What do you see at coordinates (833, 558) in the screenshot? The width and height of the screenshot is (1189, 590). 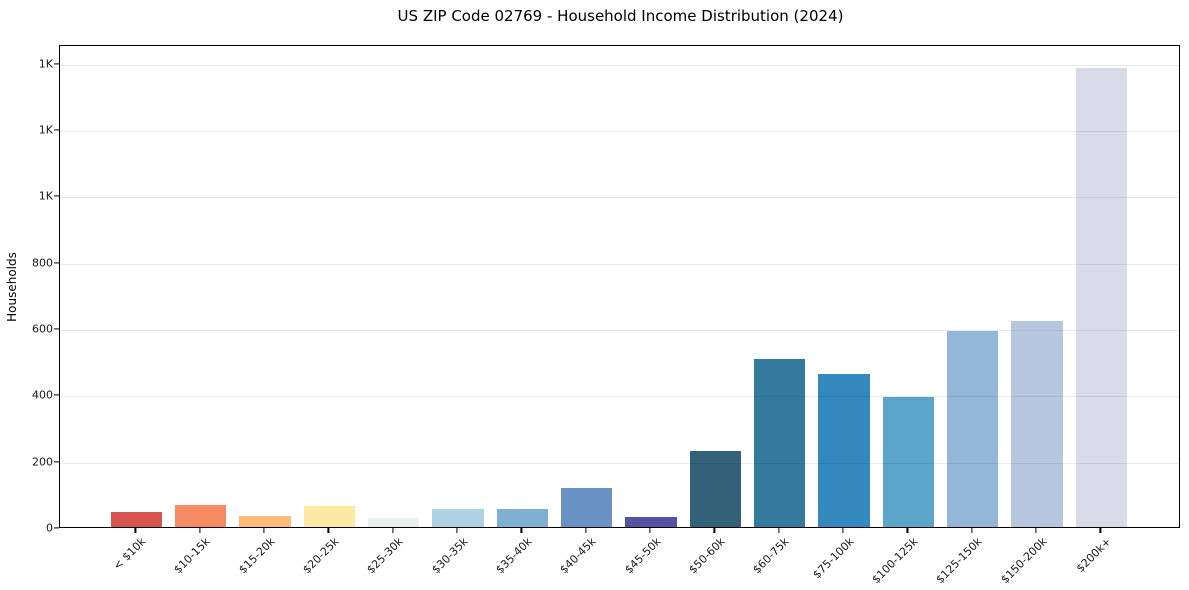 I see `x-tick-label: $75-100k` at bounding box center [833, 558].